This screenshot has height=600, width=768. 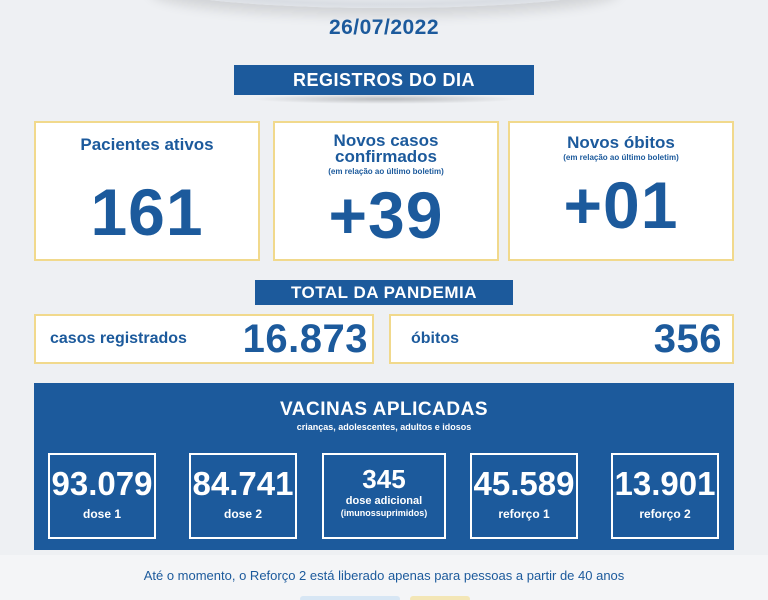 I want to click on footer-bar, so click(x=384, y=577).